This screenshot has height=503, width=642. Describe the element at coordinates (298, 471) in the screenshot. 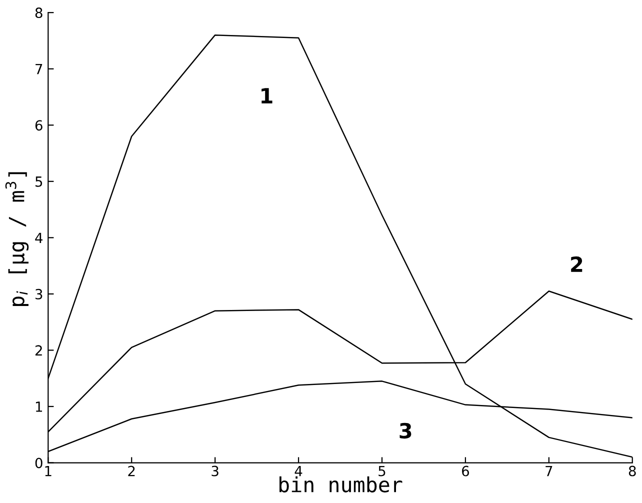

I see `x-tick-label: 4` at that location.